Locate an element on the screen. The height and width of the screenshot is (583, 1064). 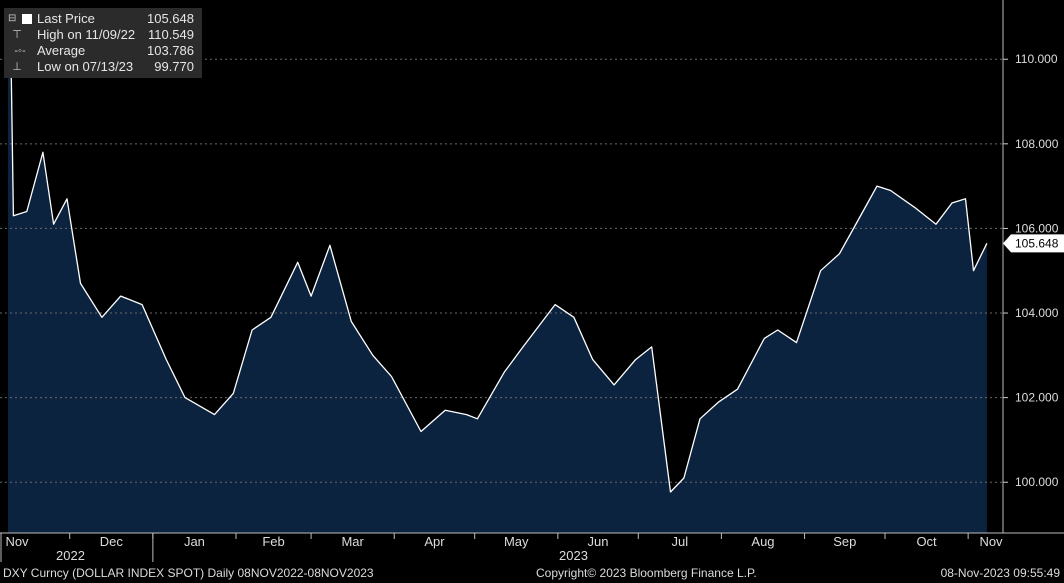
timestamp: 08-Nov-2023 09:55:49 is located at coordinates (1000, 573).